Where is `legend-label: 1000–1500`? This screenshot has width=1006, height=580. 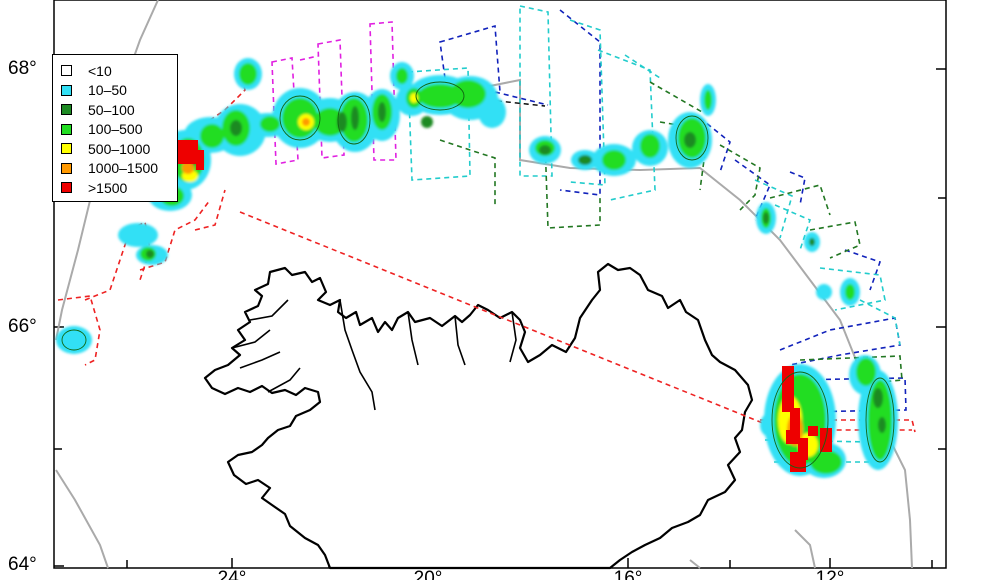 legend-label: 1000–1500 is located at coordinates (123, 168).